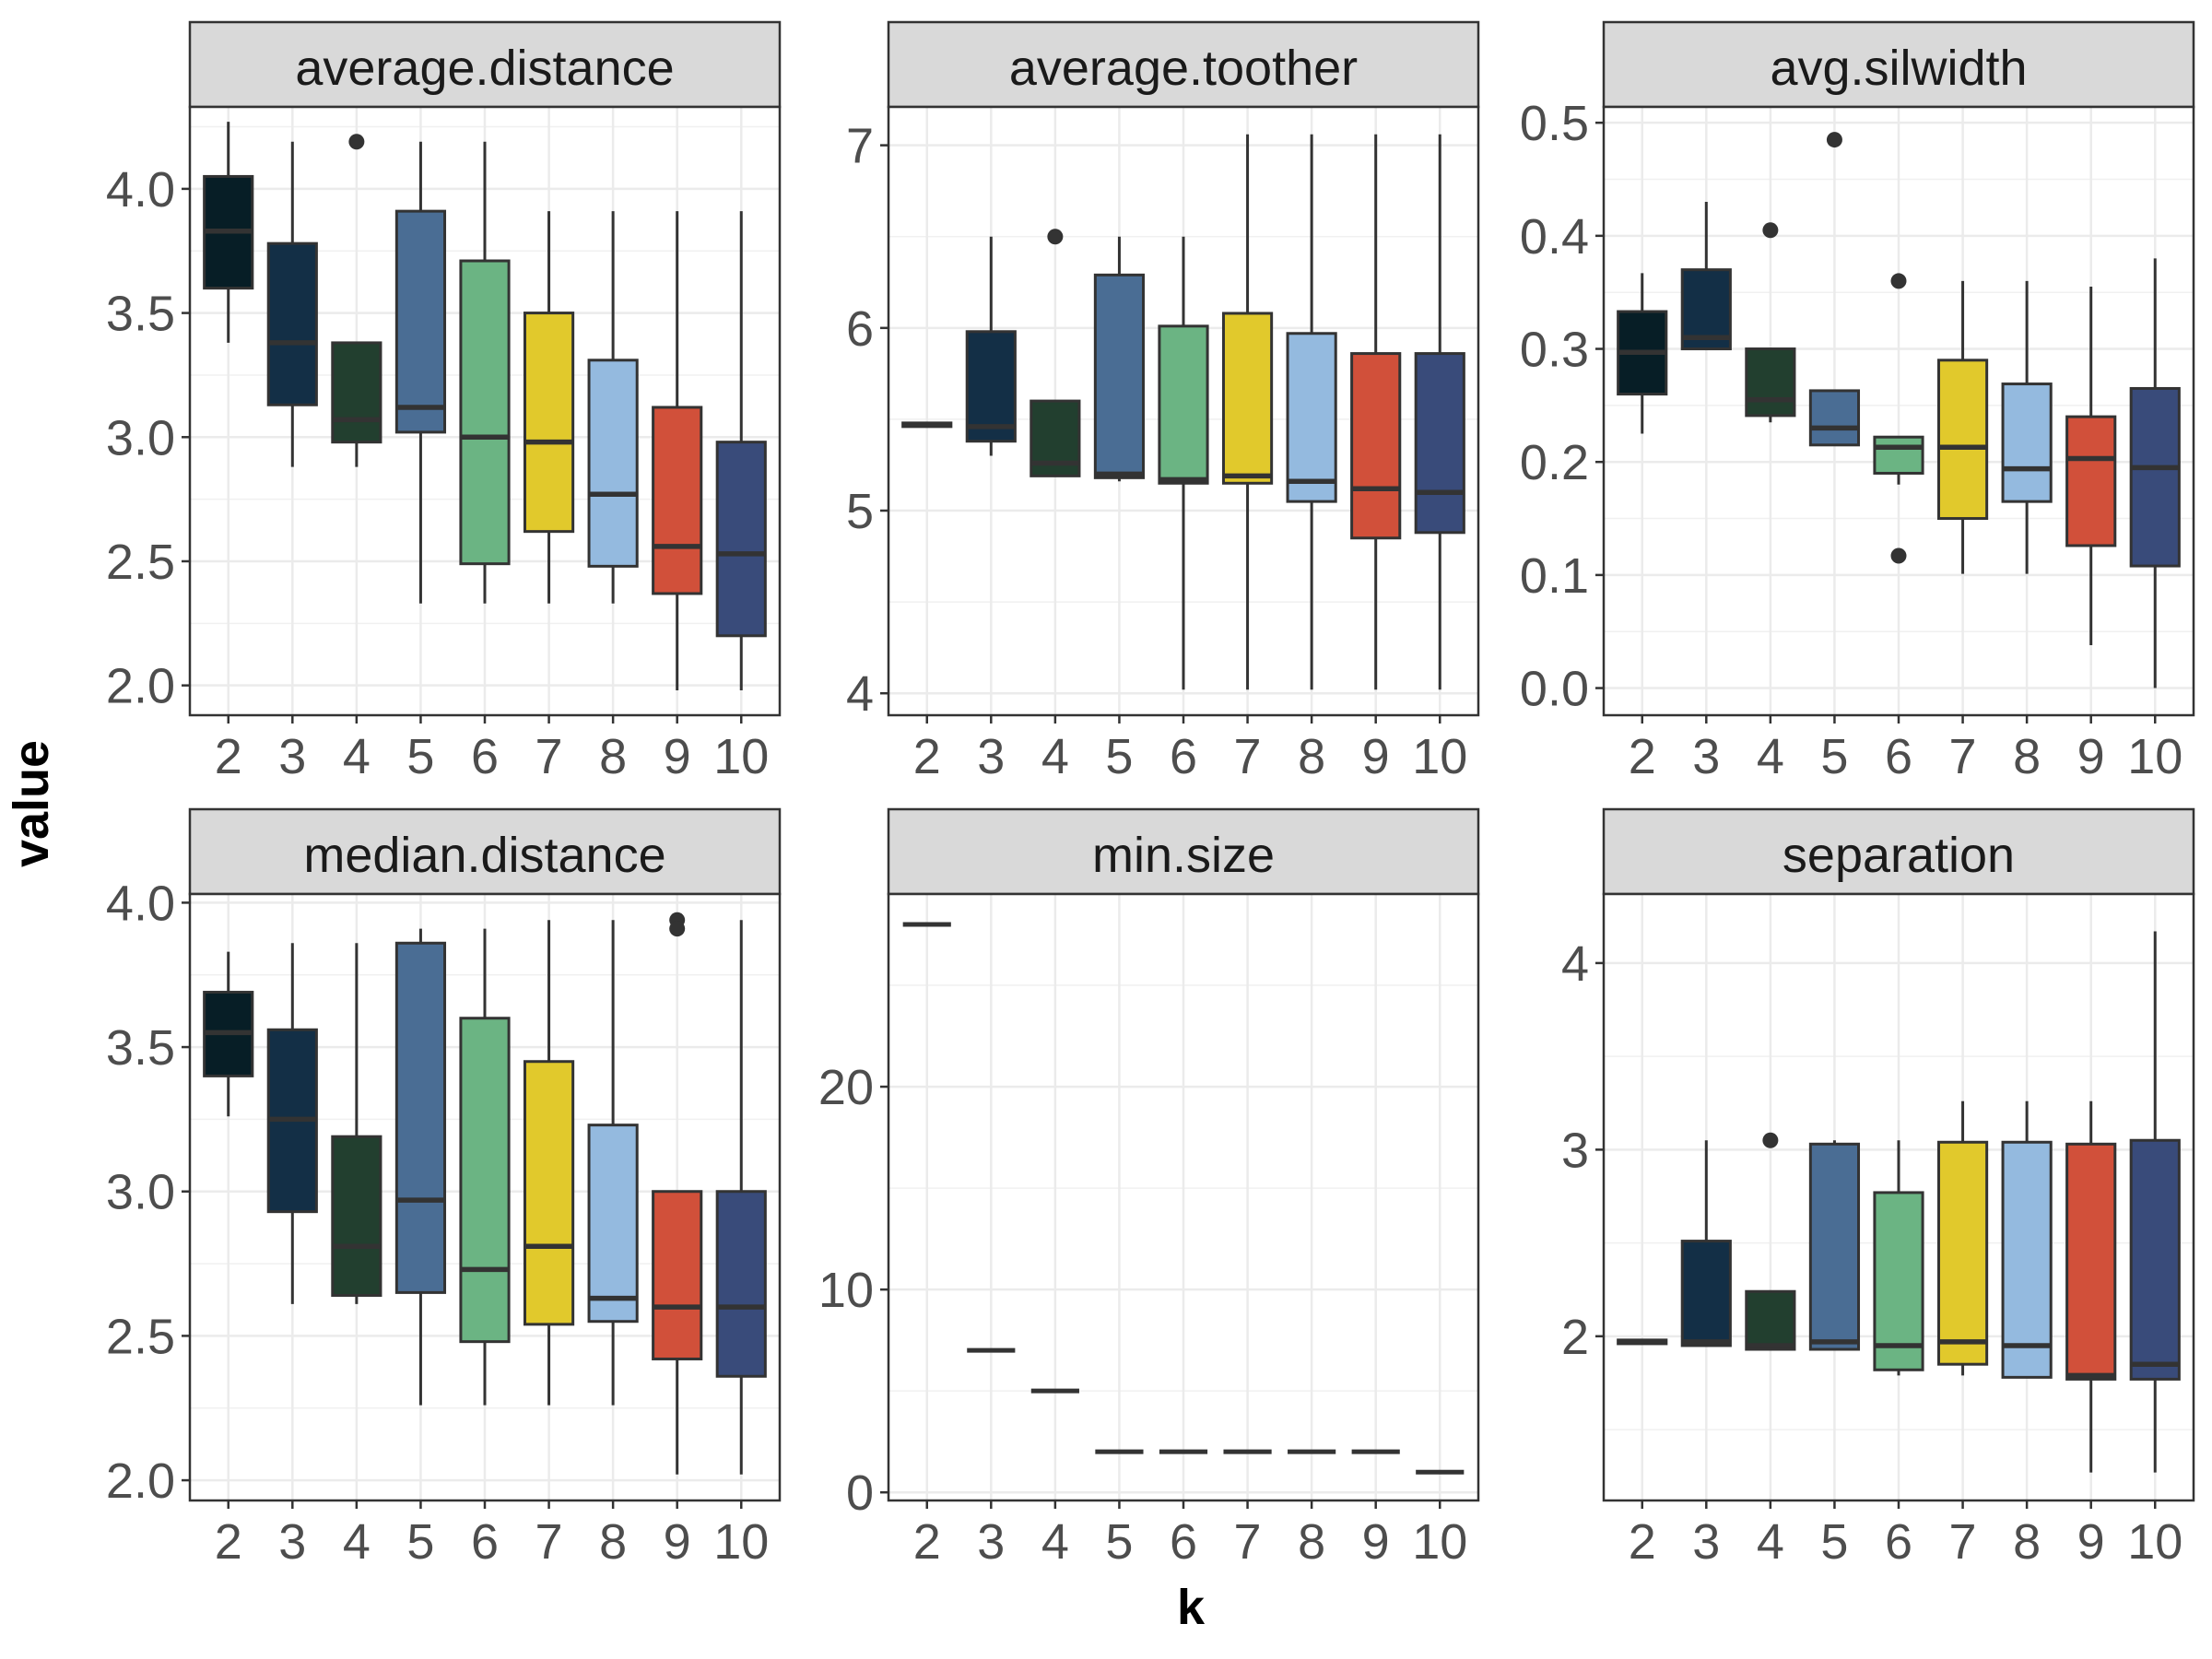 The height and width of the screenshot is (1659, 2212). I want to click on y-tick-label: 7, so click(860, 146).